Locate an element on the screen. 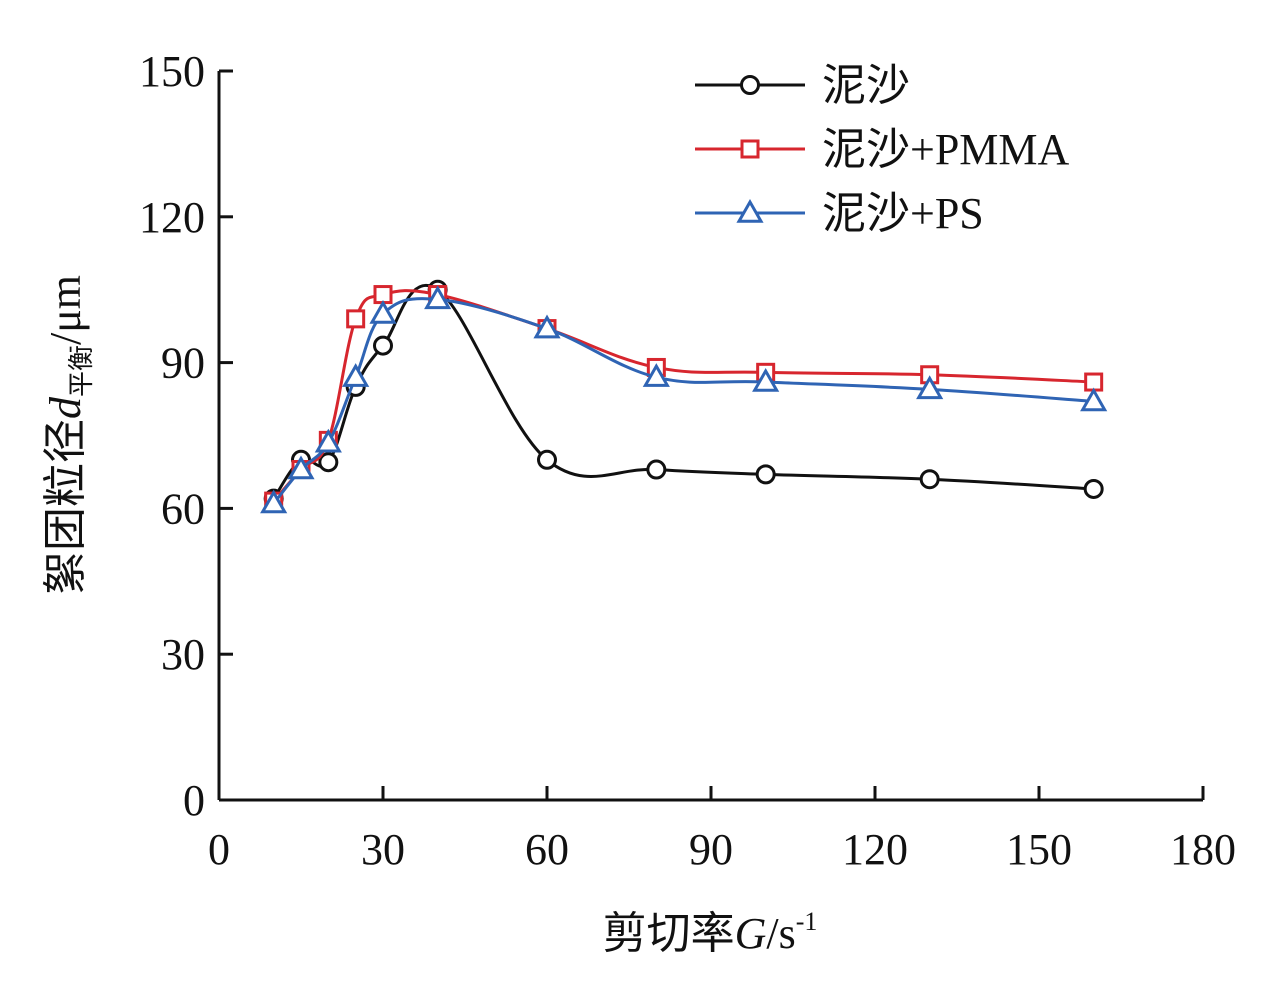 The width and height of the screenshot is (1269, 988). series-line is located at coordinates (683, 401).